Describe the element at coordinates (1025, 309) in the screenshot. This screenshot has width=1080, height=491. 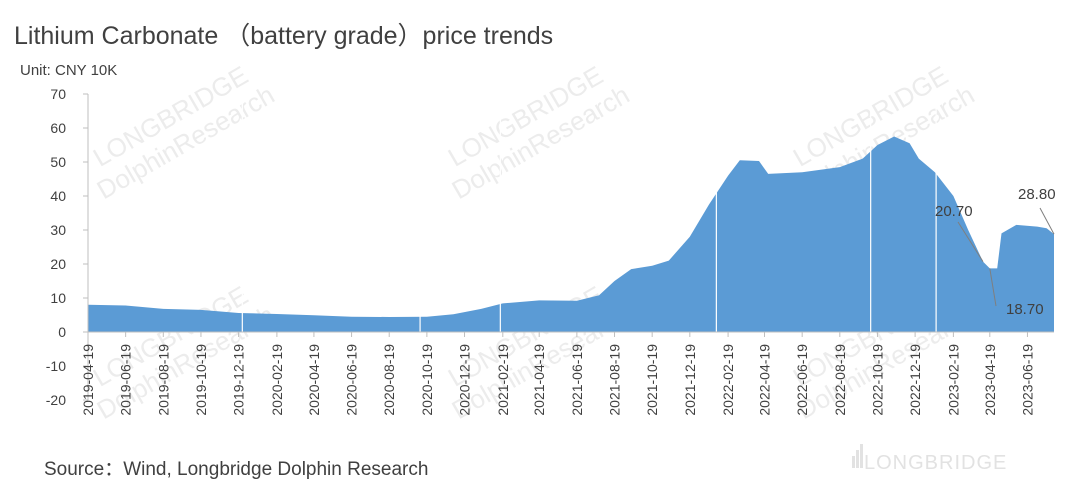
I see `annotation-label: 18.70` at that location.